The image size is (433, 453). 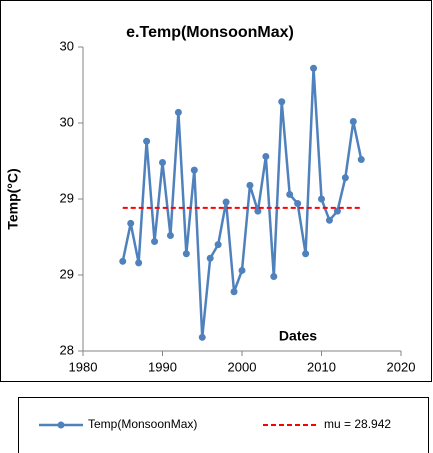 What do you see at coordinates (298, 336) in the screenshot?
I see `x-axis-title: Dates` at bounding box center [298, 336].